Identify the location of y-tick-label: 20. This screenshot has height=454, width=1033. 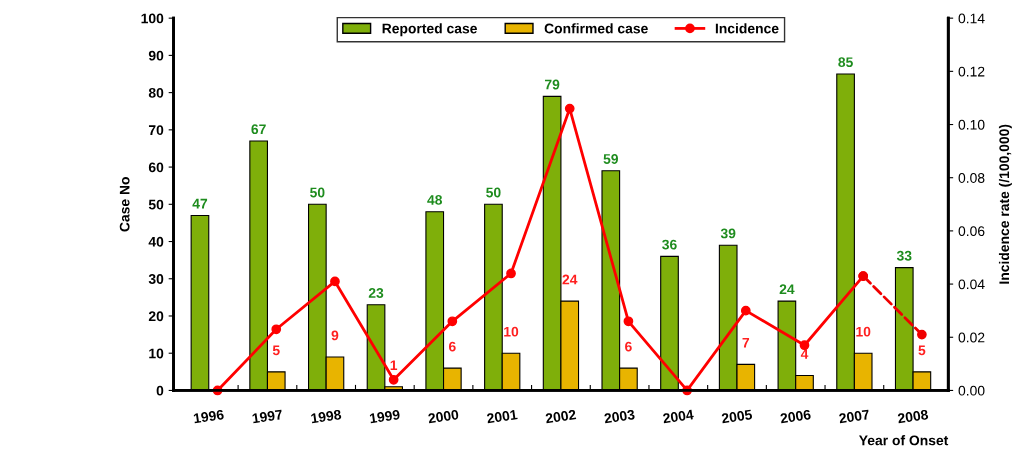
(156, 316).